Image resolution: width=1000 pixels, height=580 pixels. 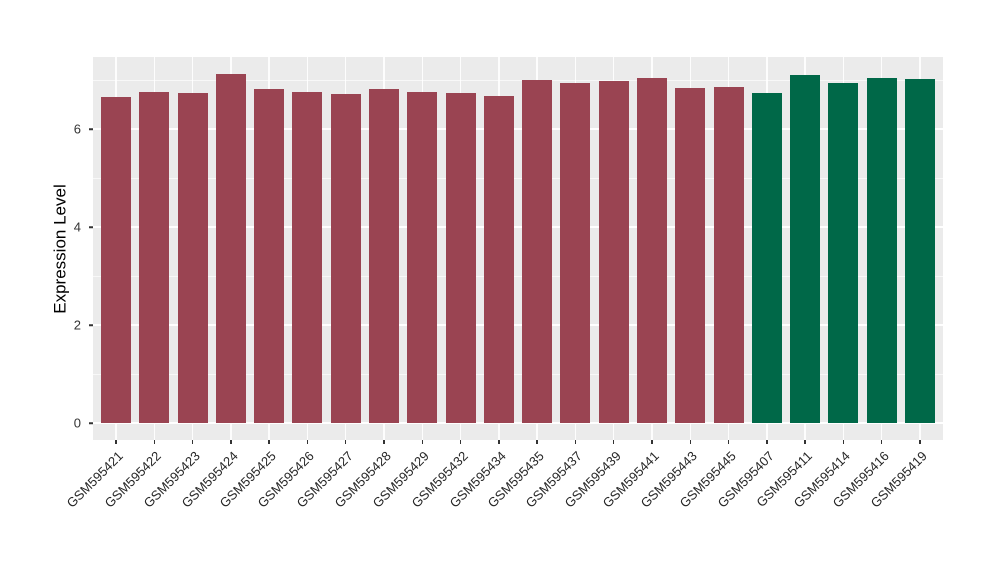 I want to click on y-tick-label: 6, so click(x=77, y=129).